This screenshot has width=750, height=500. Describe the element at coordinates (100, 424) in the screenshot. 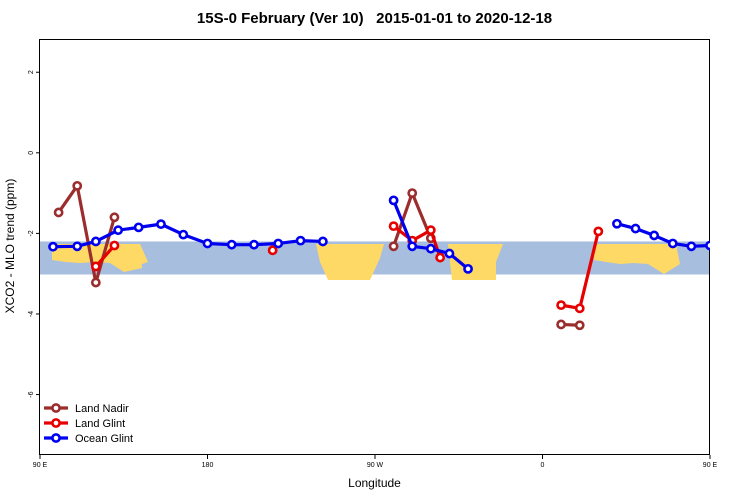

I see `legend-label: Land Glint` at that location.